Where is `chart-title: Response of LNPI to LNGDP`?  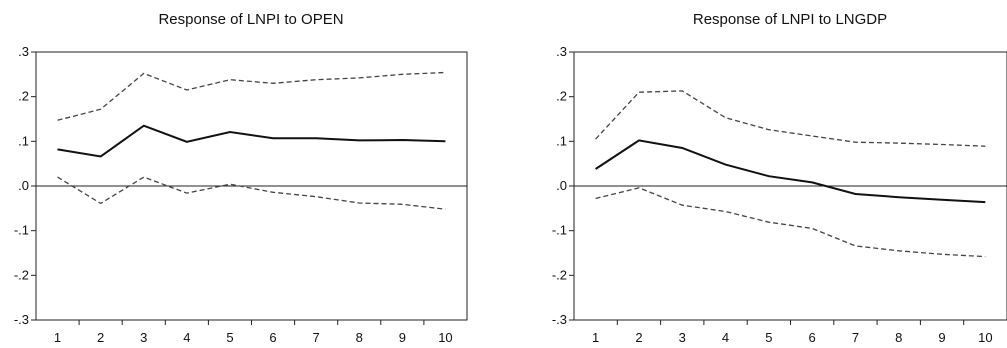 chart-title: Response of LNPI to LNGDP is located at coordinates (790, 19).